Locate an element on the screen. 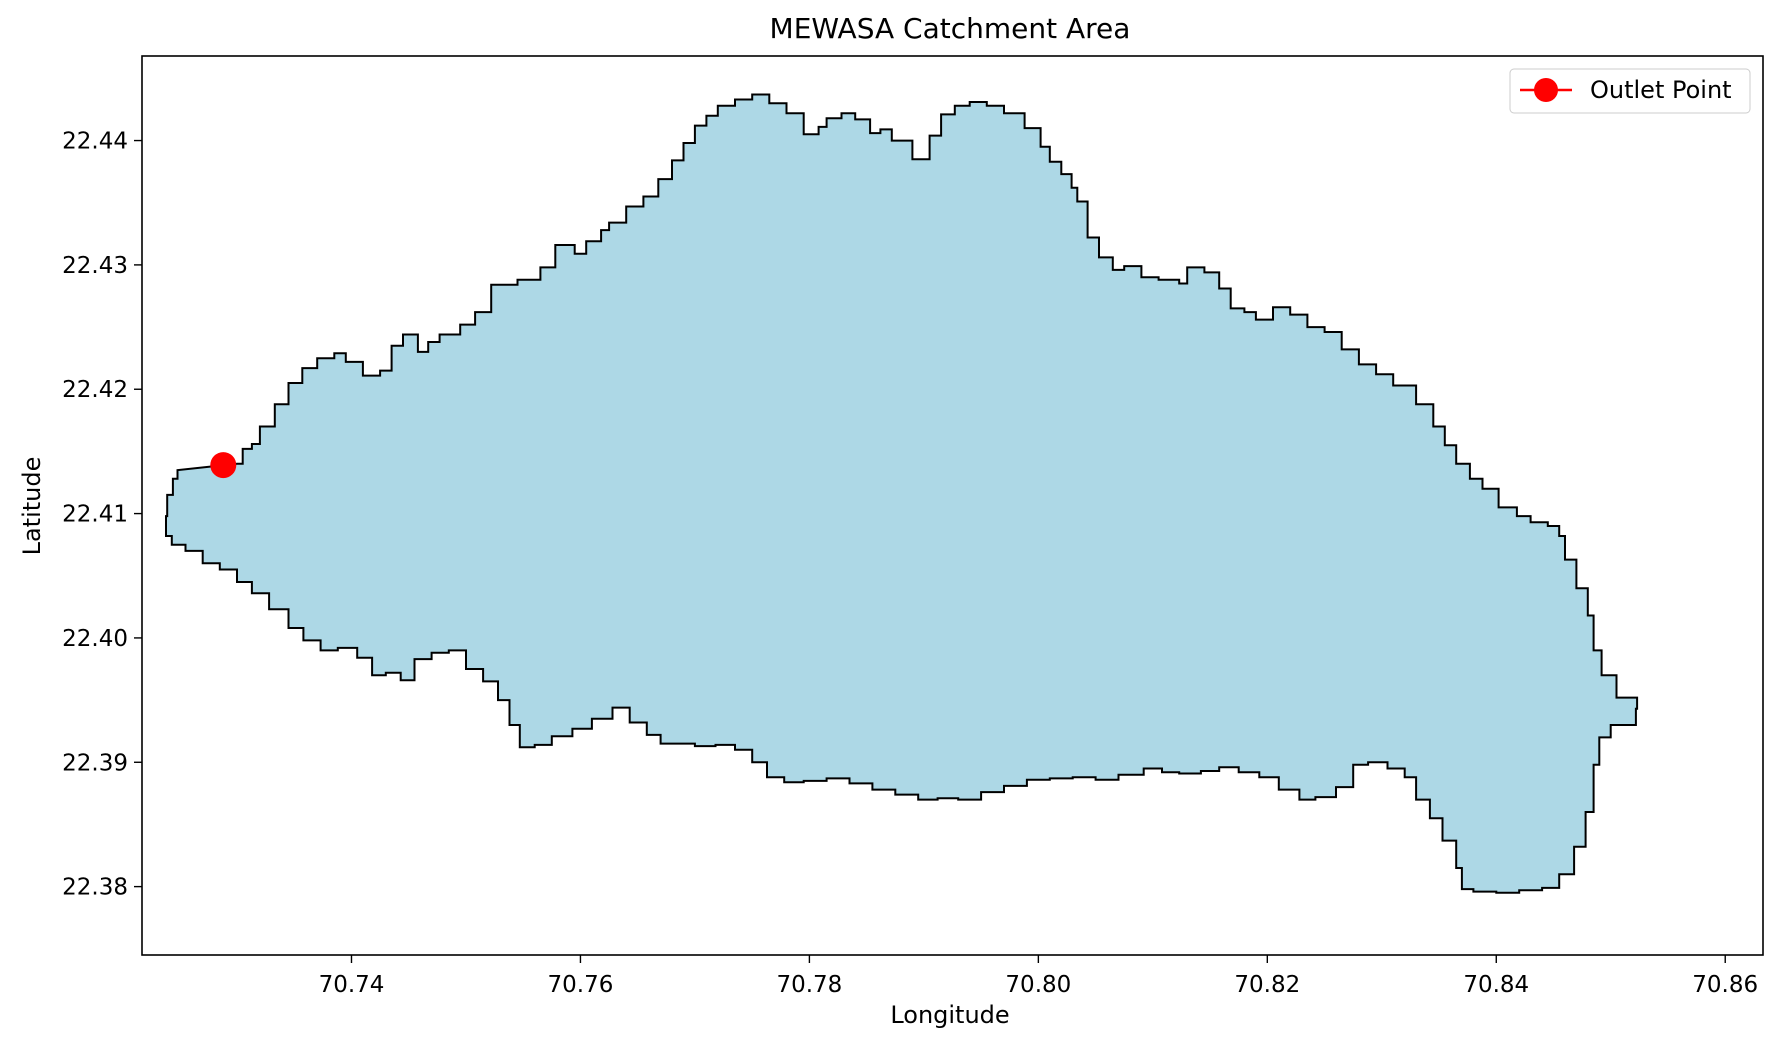  x-axis-label: Longitude is located at coordinates (949, 1015).